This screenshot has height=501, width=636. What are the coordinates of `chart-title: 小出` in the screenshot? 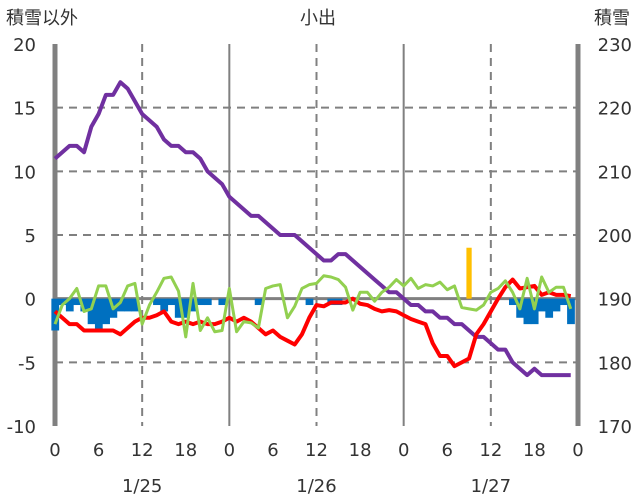 It's located at (318, 18).